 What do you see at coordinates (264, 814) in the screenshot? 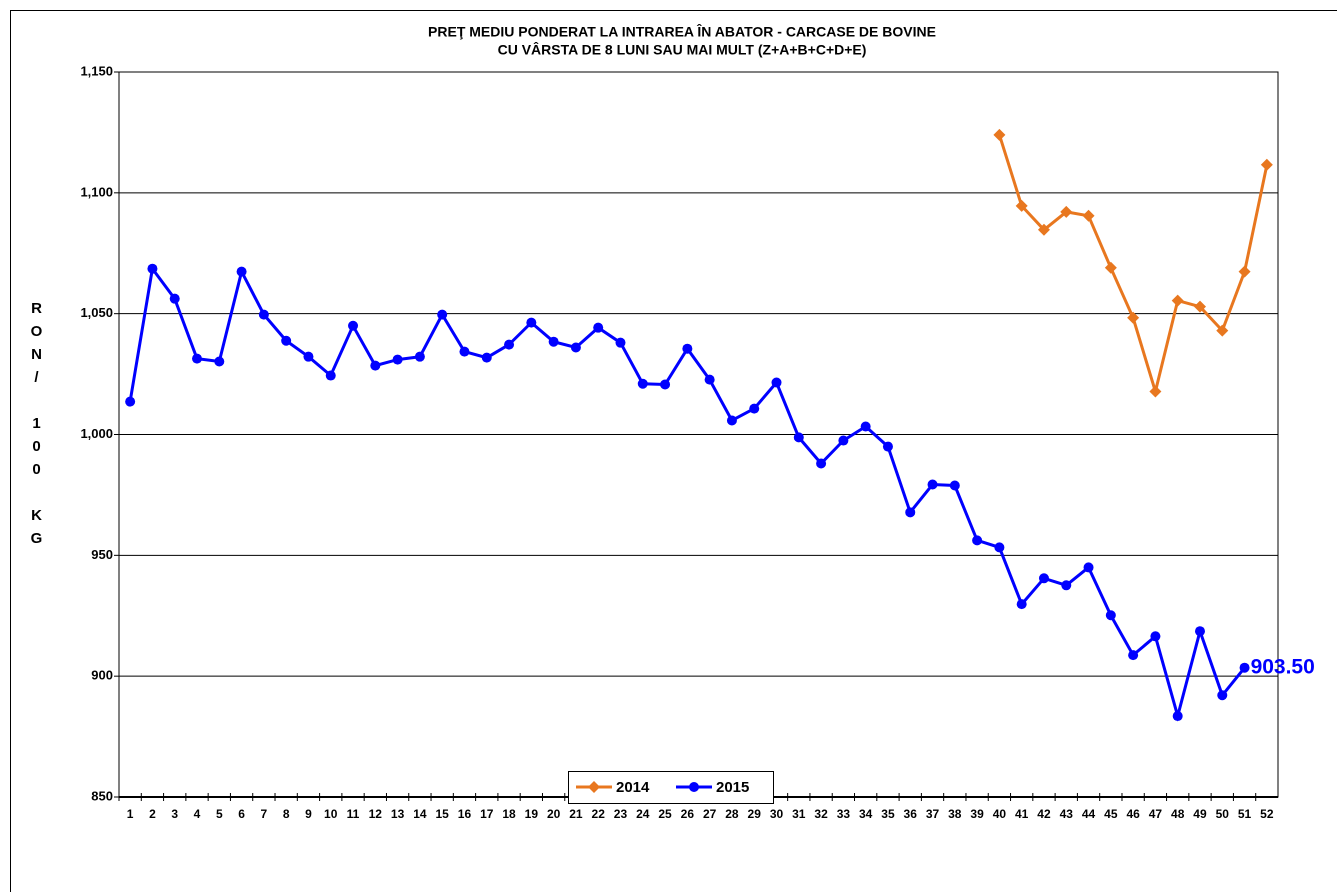
I see `x-tick-label: 7` at bounding box center [264, 814].